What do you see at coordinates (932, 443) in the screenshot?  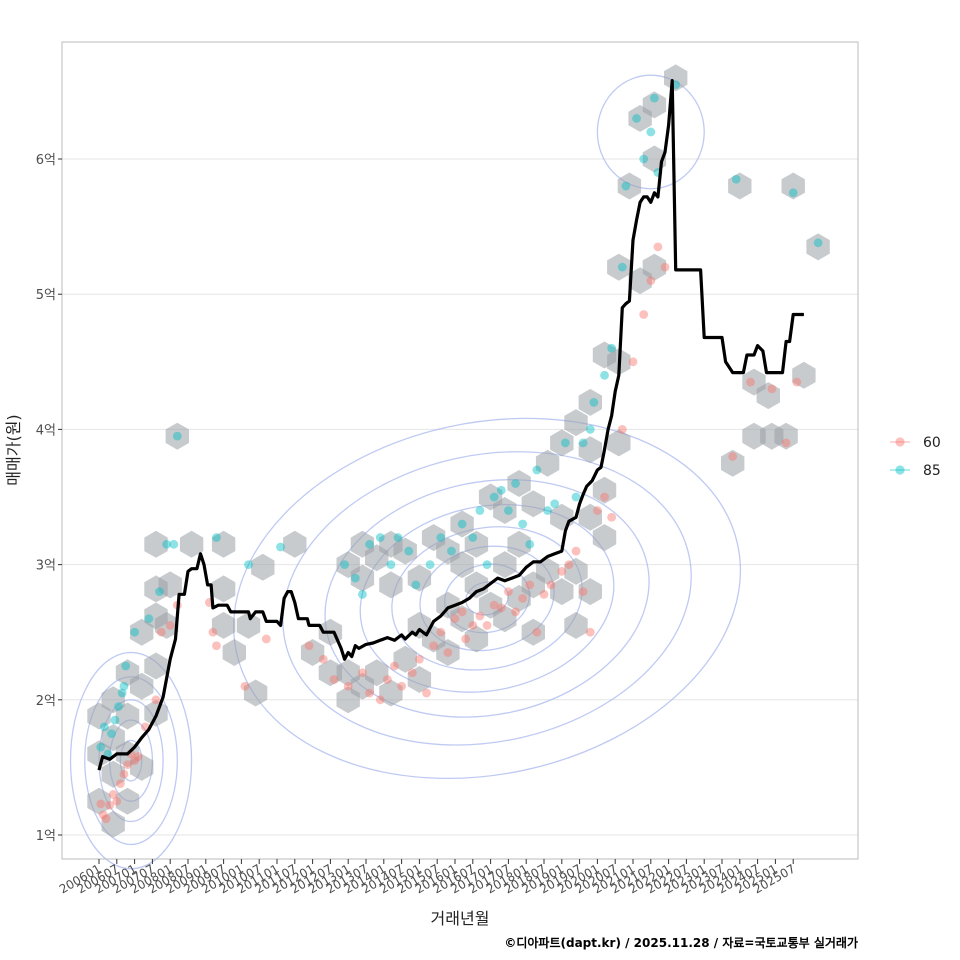 I see `legend-60-label: 60` at bounding box center [932, 443].